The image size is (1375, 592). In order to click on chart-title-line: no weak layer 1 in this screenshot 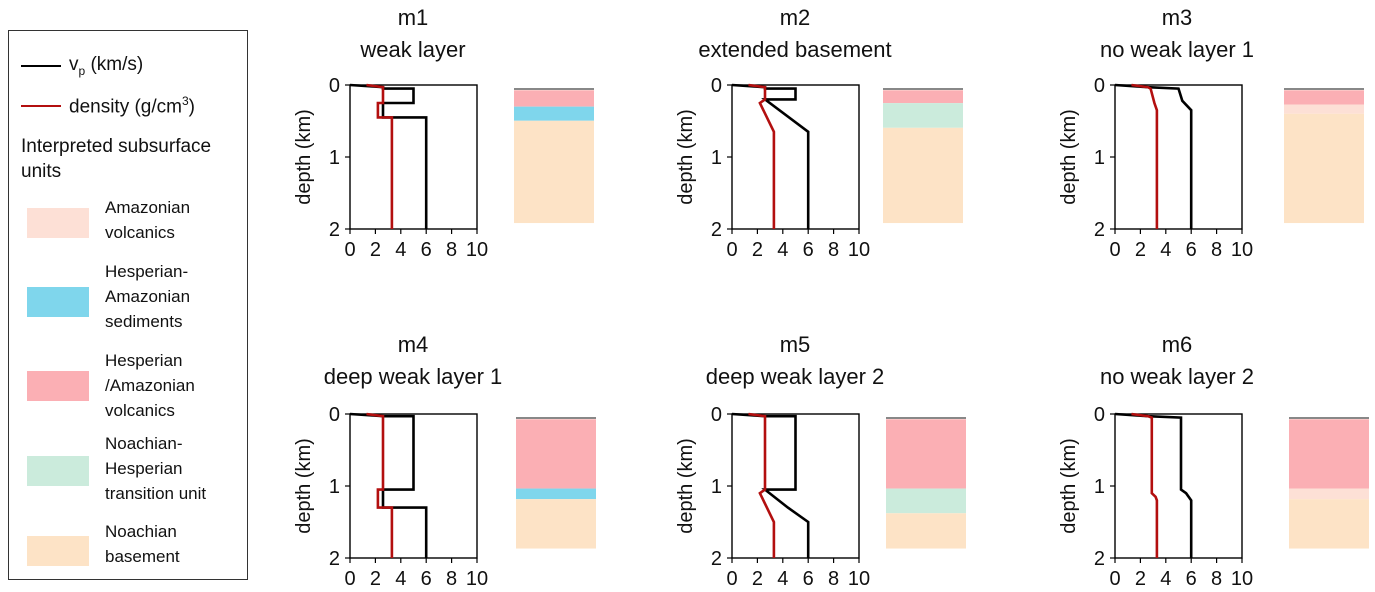, I will do `click(1177, 49)`.